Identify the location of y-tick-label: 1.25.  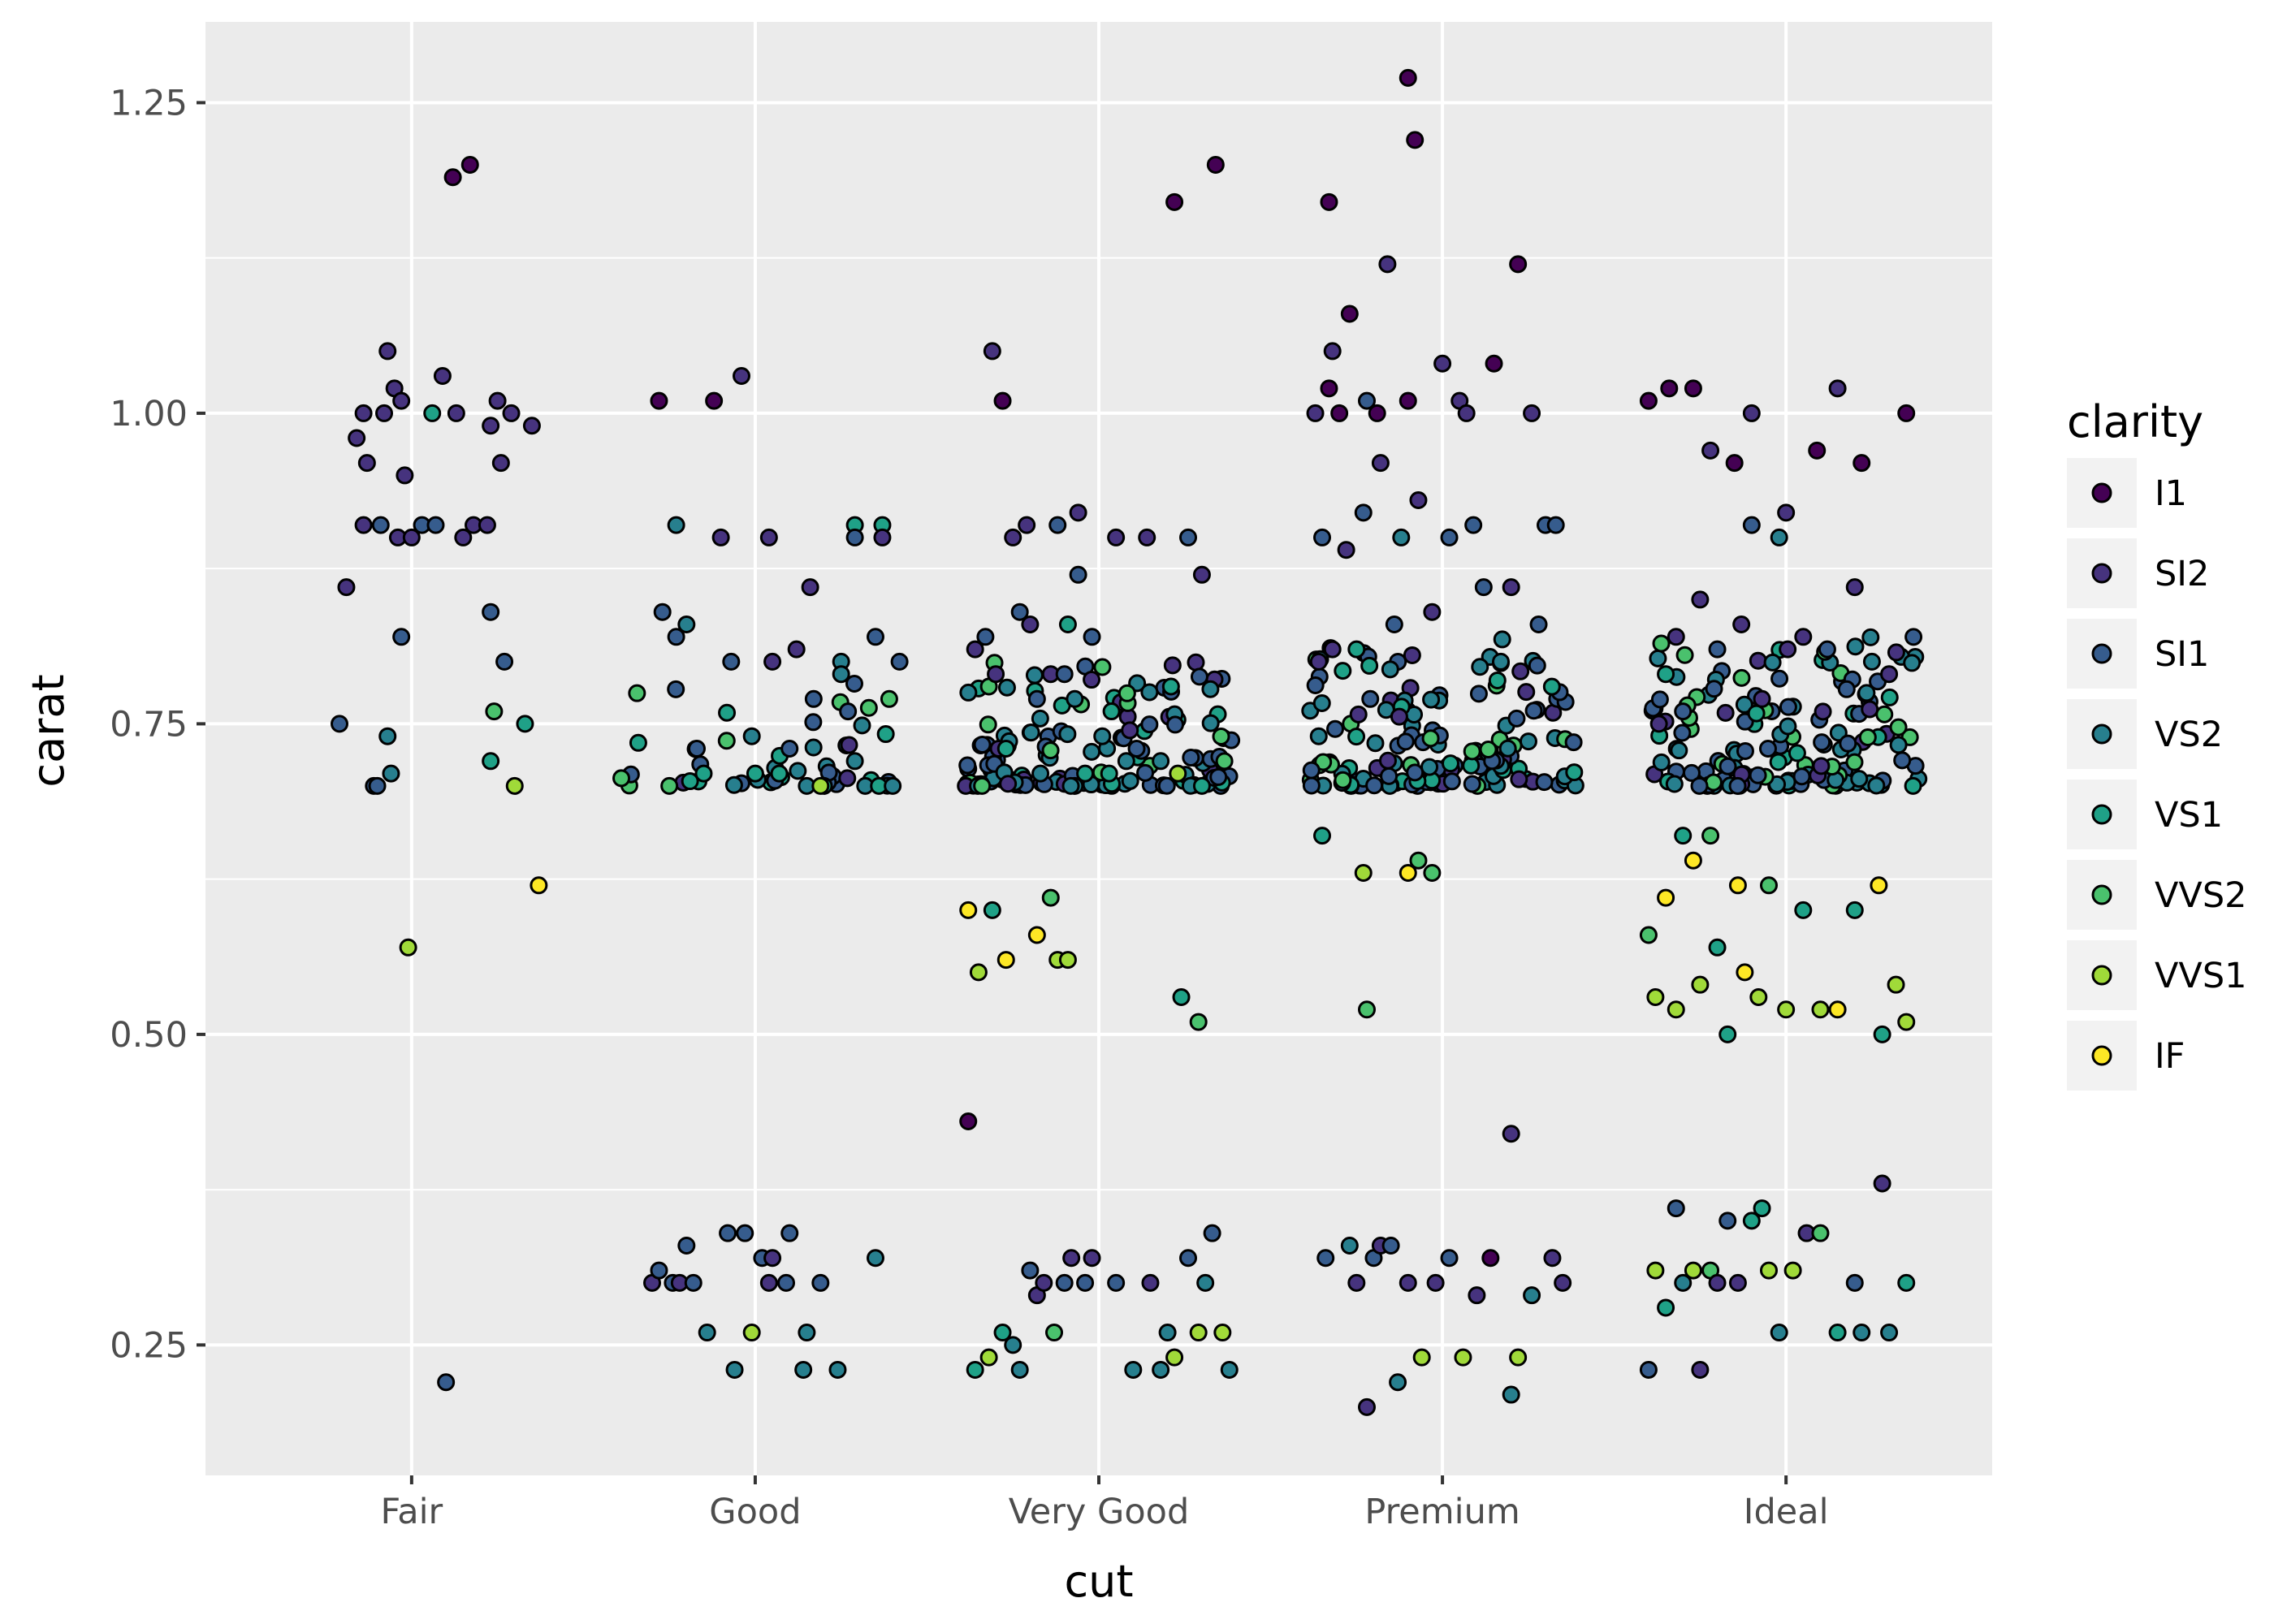
(149, 103).